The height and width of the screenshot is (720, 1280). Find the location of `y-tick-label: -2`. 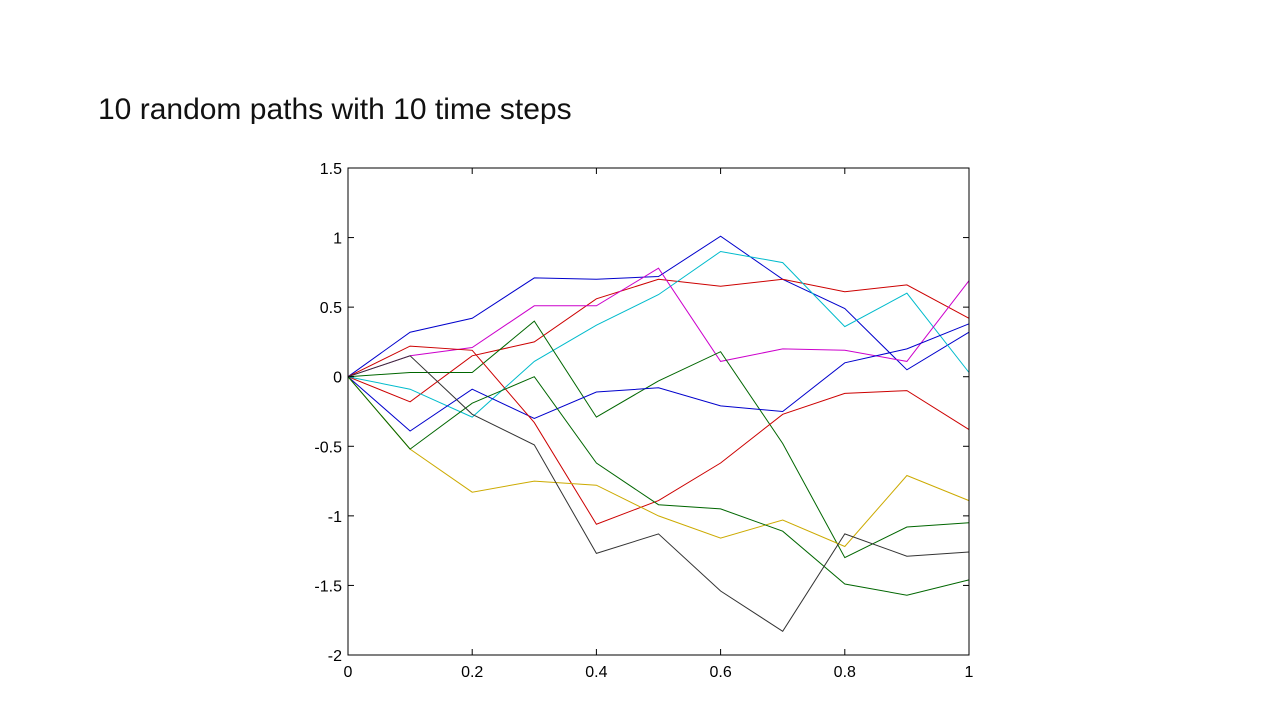

y-tick-label: -2 is located at coordinates (335, 656).